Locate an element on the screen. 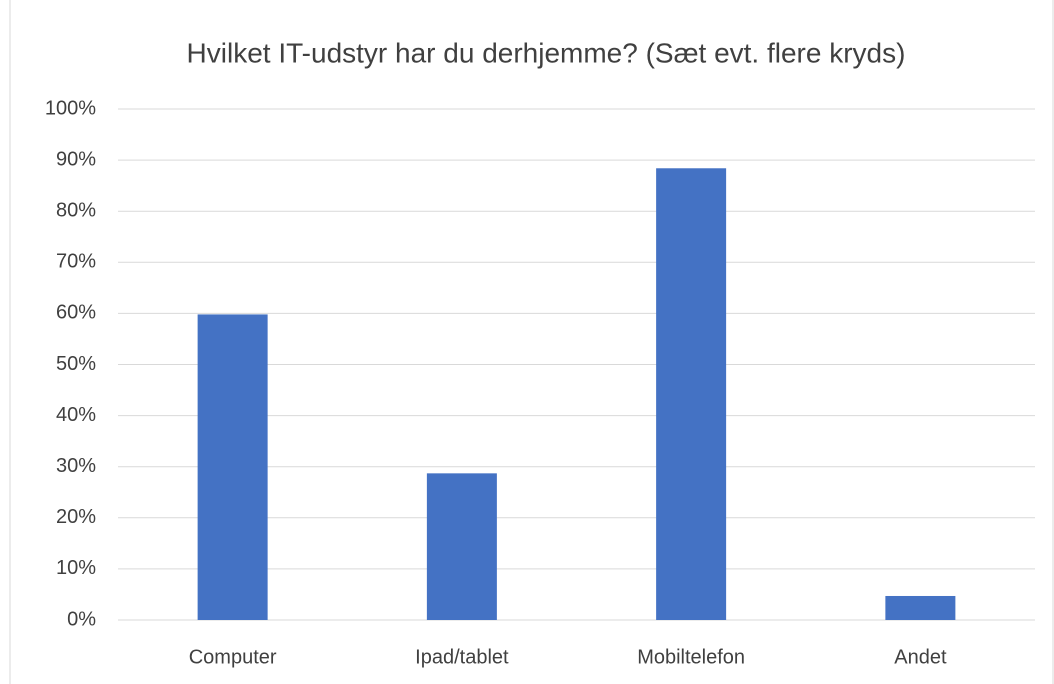 This screenshot has height=684, width=1054. y-tick-label: 60% is located at coordinates (76, 313).